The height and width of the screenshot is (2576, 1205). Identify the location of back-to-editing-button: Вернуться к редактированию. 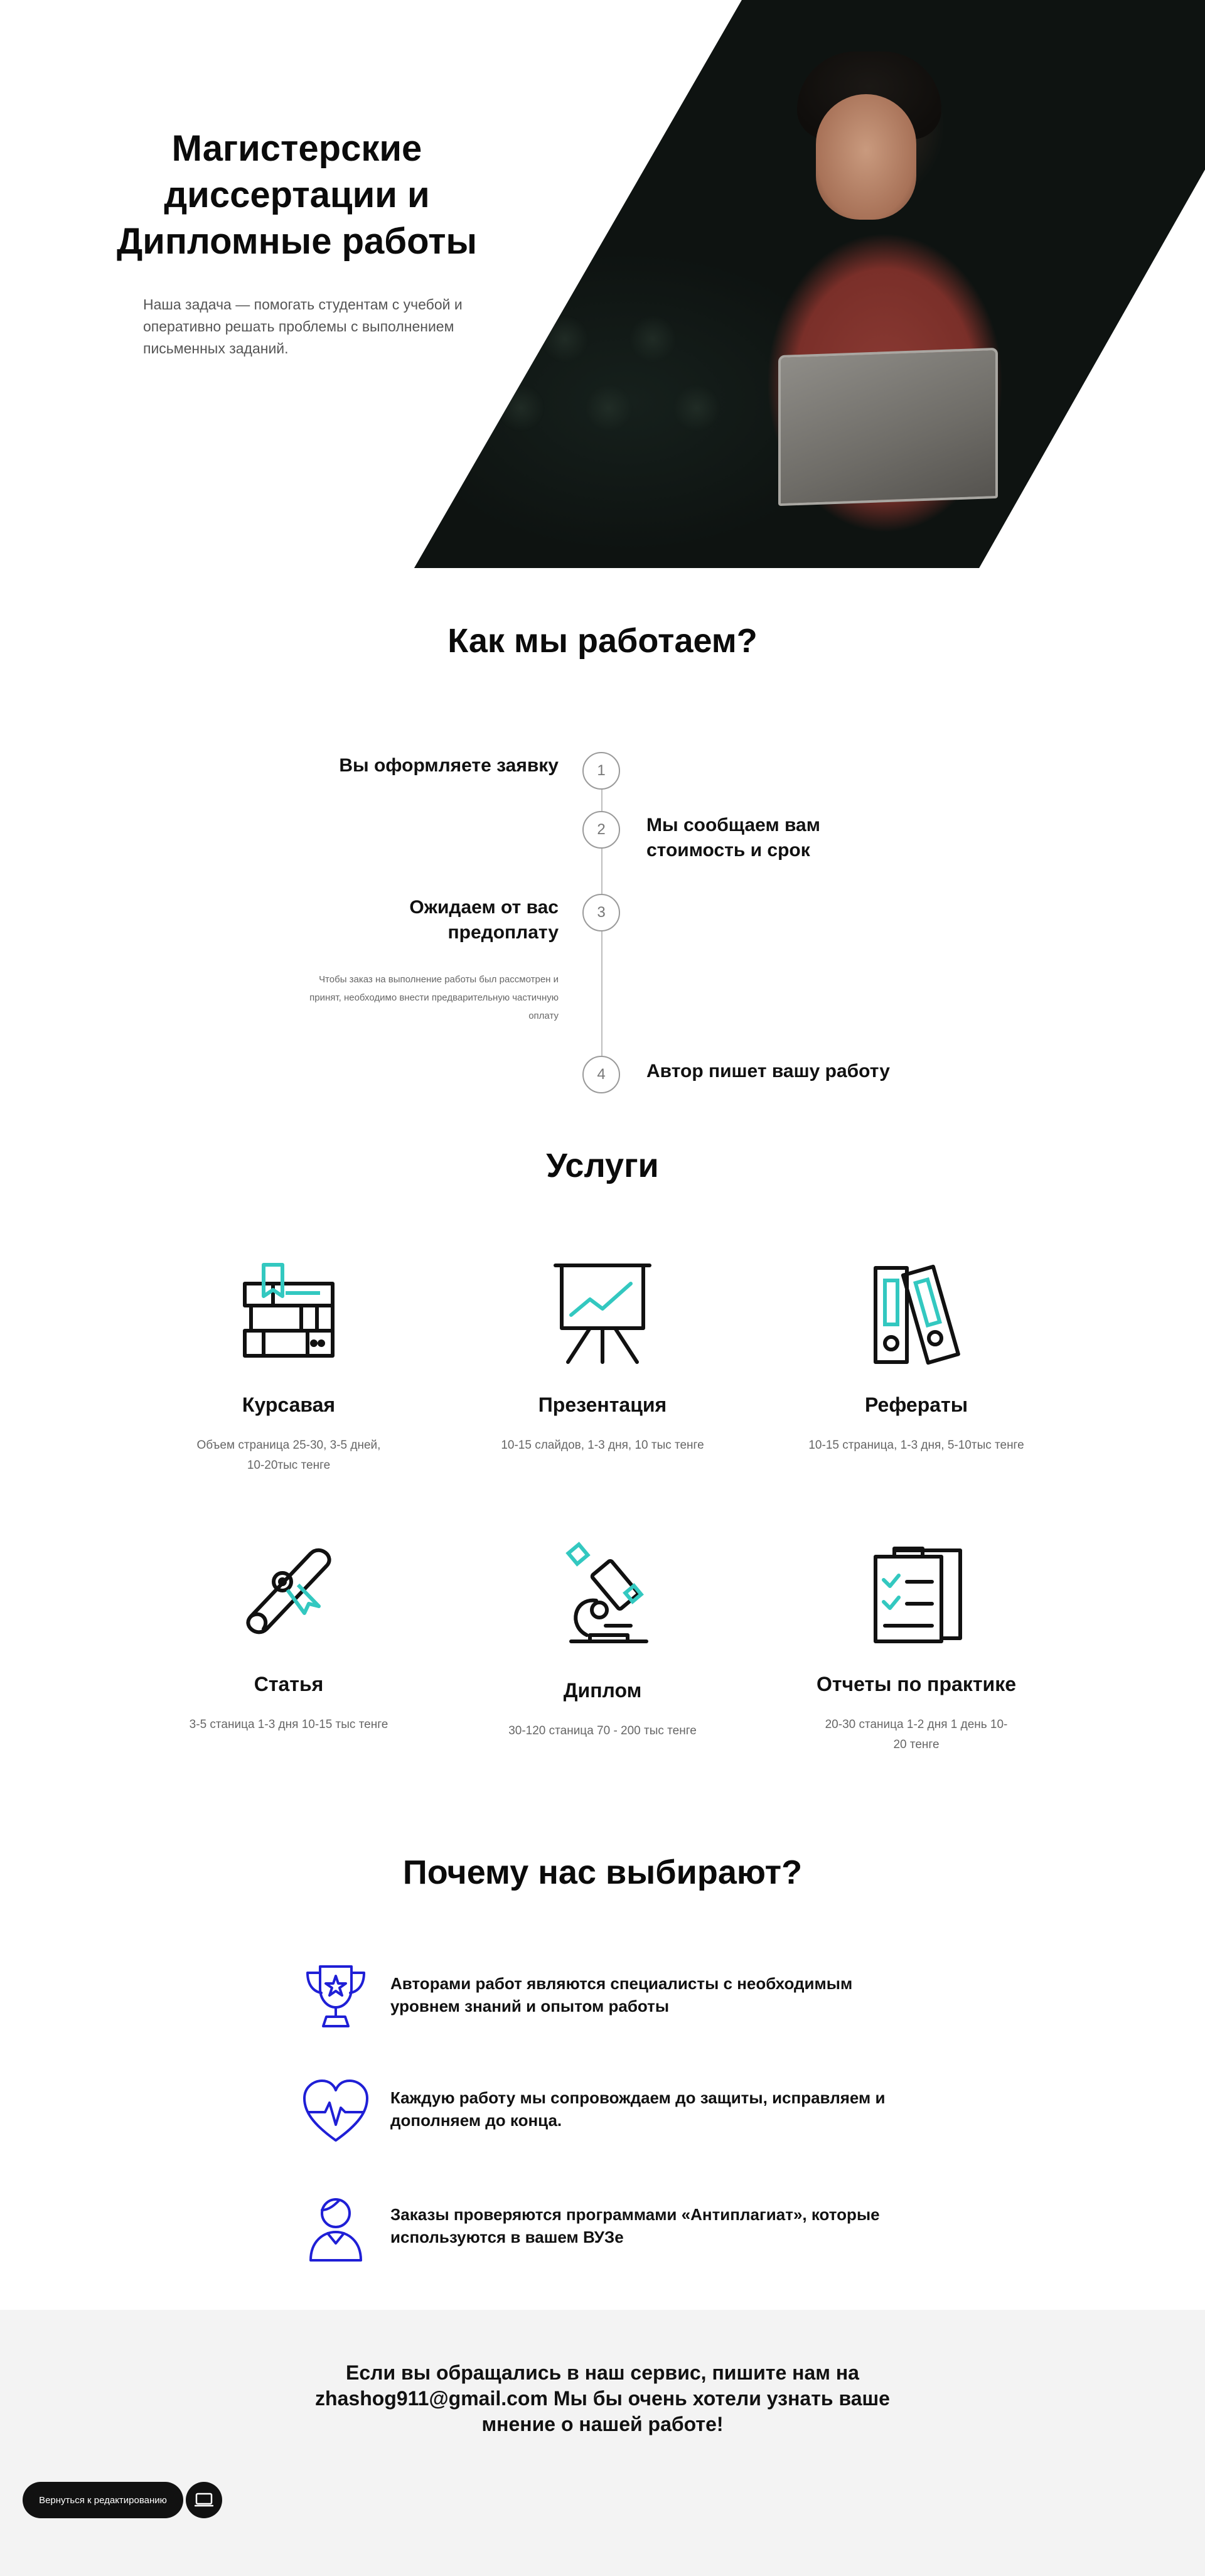
(103, 2500).